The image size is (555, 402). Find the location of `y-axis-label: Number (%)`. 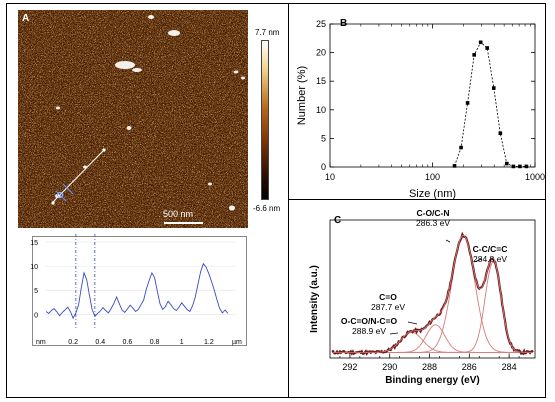

y-axis-label: Number (%) is located at coordinates (302, 95).